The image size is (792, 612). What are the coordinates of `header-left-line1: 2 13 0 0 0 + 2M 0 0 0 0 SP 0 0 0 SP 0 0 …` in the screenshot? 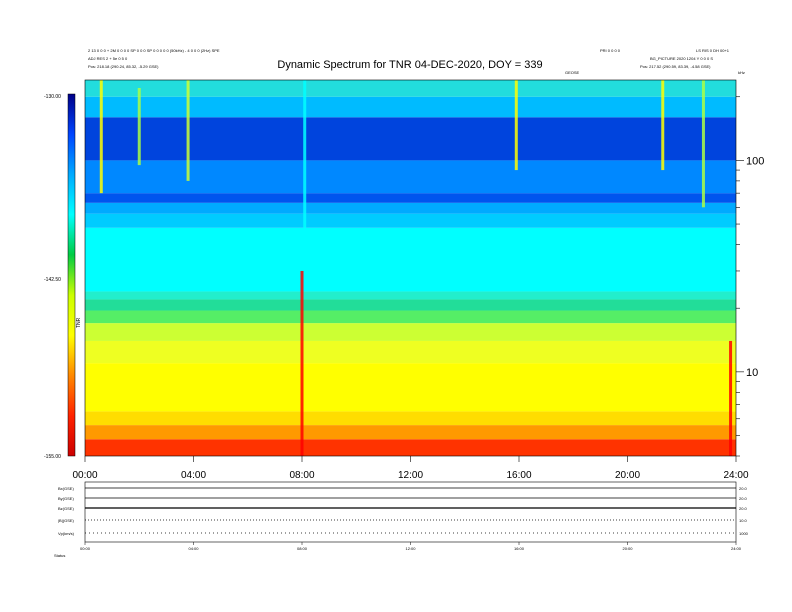 It's located at (154, 50).